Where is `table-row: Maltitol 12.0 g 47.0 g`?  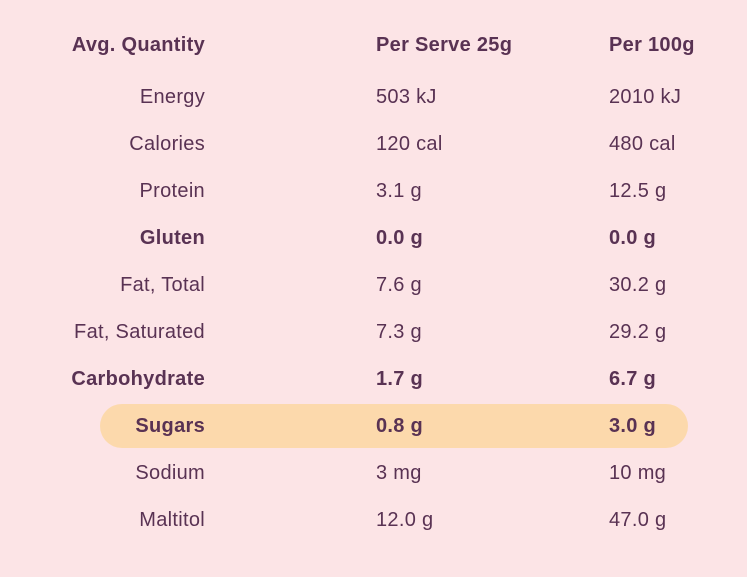 table-row: Maltitol 12.0 g 47.0 g is located at coordinates (373, 520).